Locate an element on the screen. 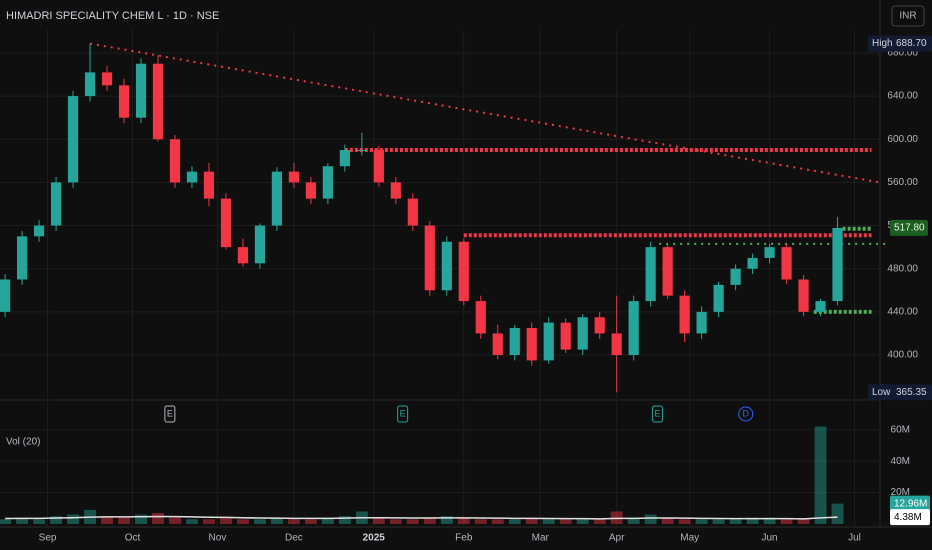  volume-tick-label: 20M is located at coordinates (900, 492).